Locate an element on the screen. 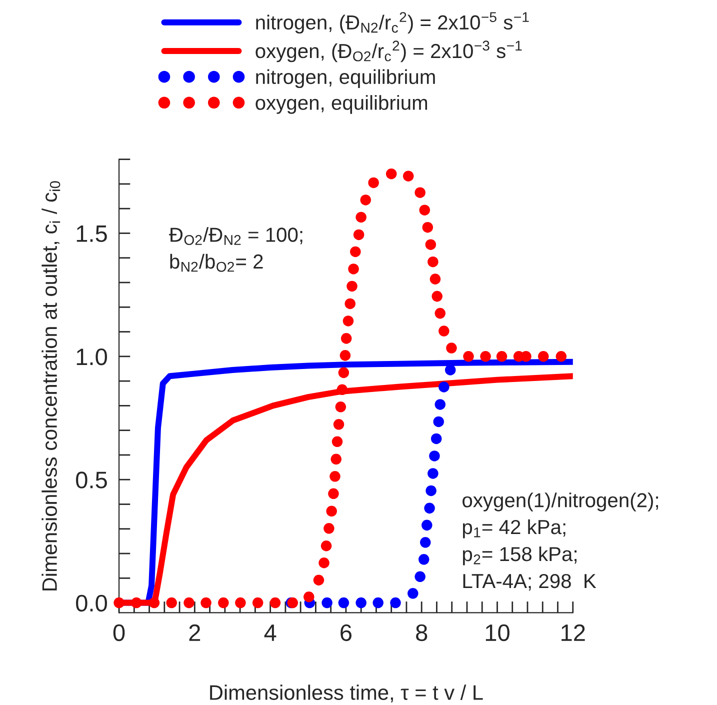  legend-label: oxygen, equilibrium is located at coordinates (342, 104).